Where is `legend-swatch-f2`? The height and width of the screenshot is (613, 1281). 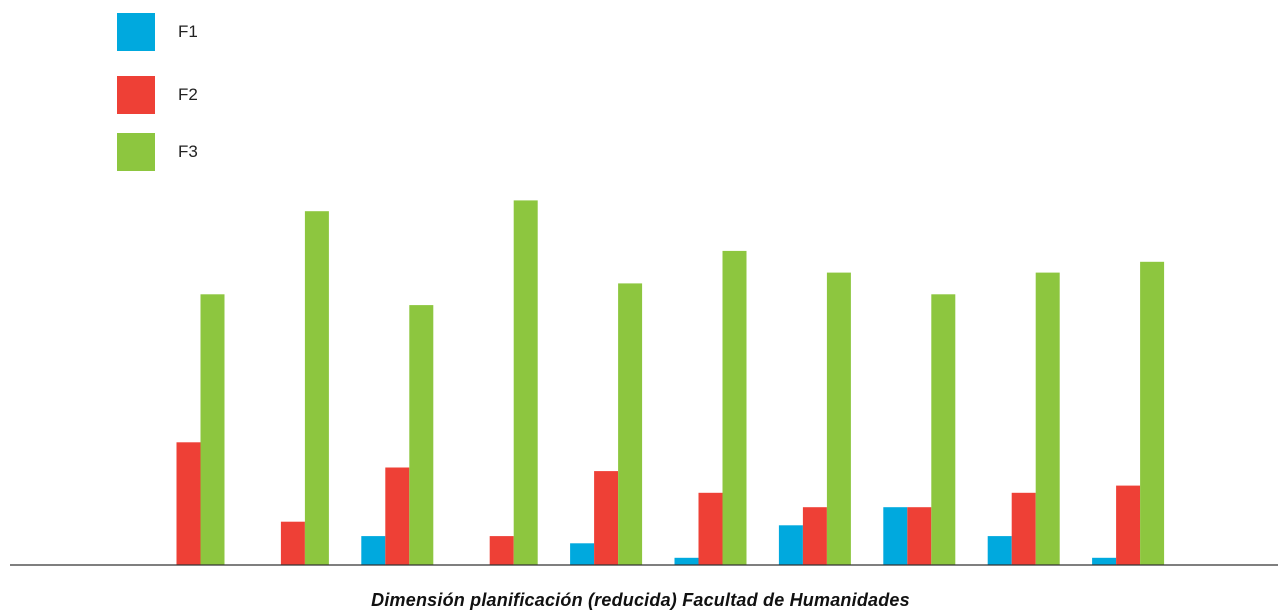
legend-swatch-f2 is located at coordinates (136, 95).